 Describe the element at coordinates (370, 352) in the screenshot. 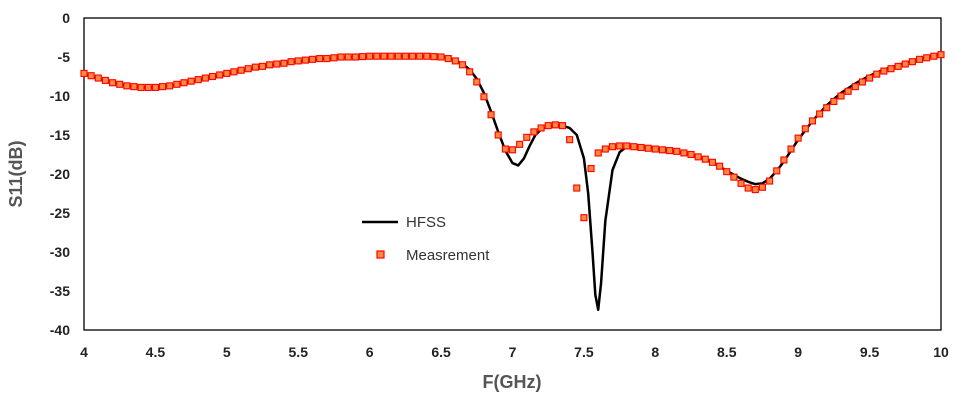

I see `x-tick-label: 6` at that location.